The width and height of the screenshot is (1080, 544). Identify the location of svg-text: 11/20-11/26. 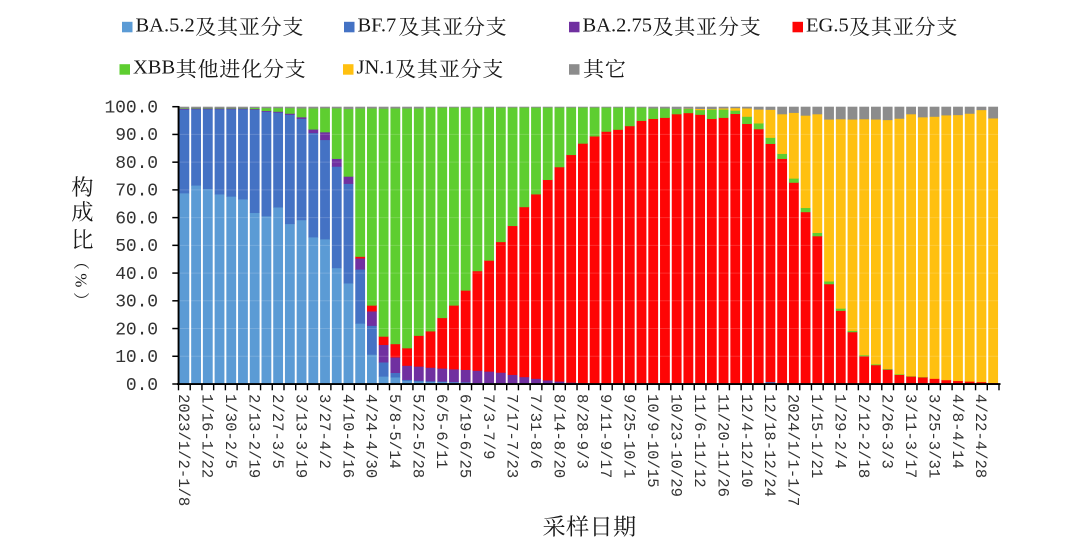
(722, 445).